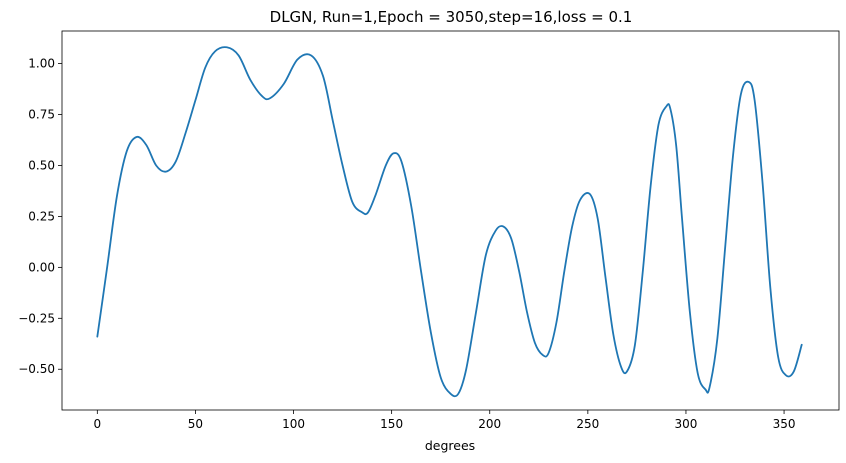  What do you see at coordinates (41, 267) in the screenshot?
I see `y-tick-label: 0.00` at bounding box center [41, 267].